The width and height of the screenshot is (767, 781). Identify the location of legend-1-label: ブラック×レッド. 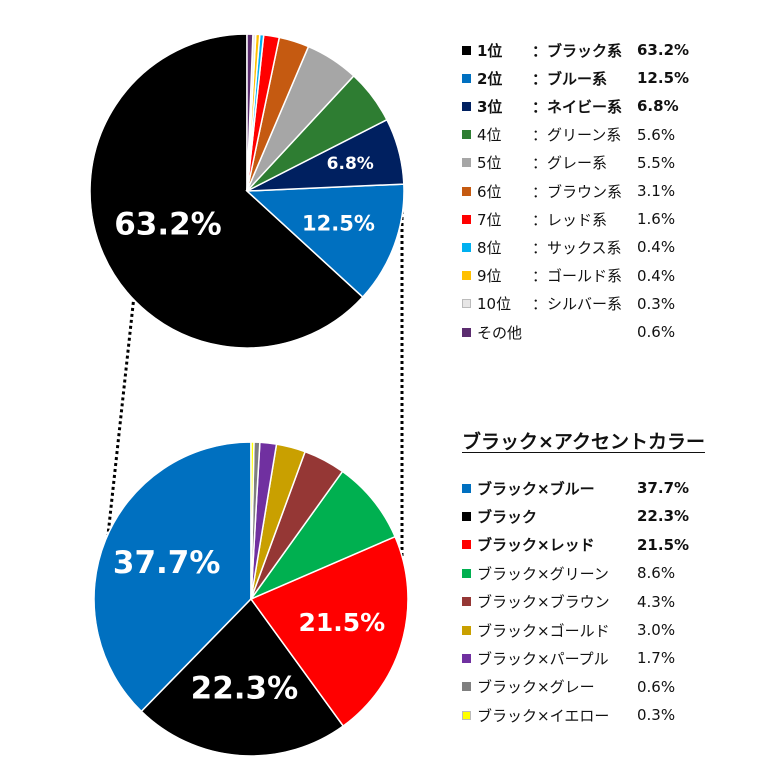
(536, 544).